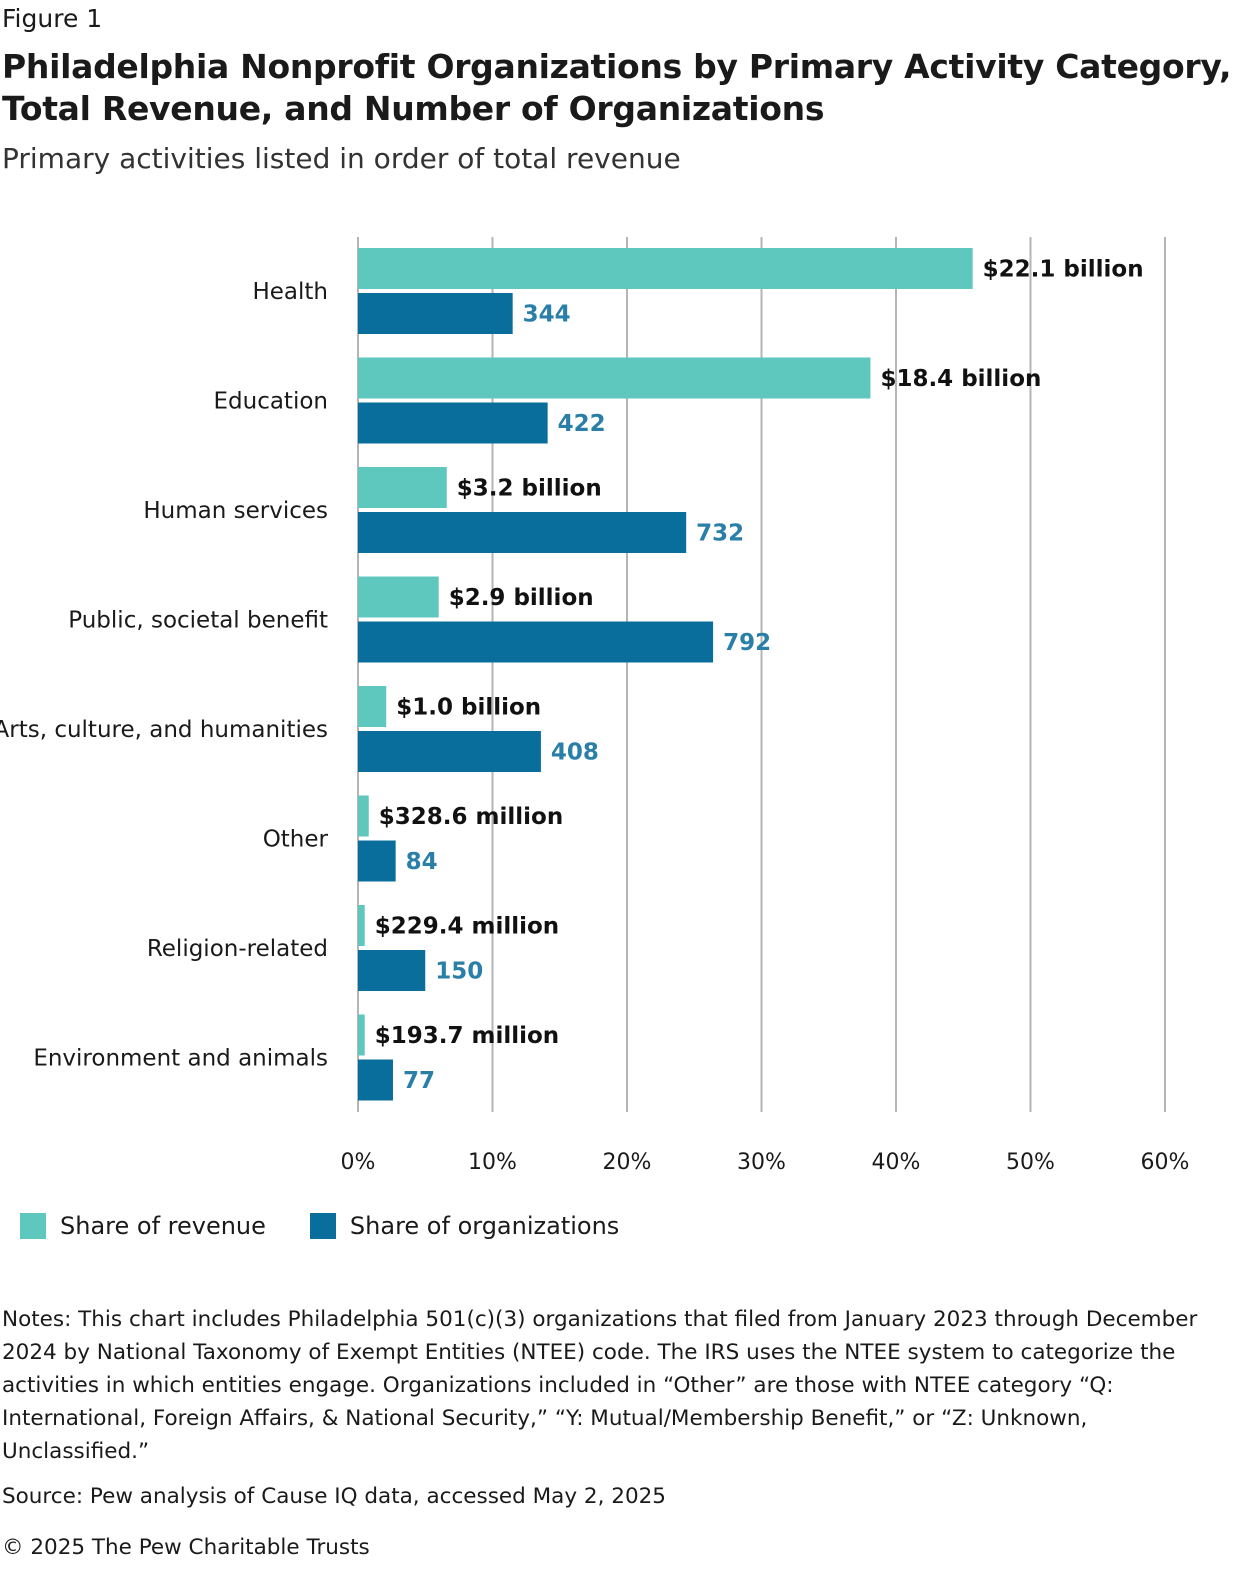  Describe the element at coordinates (1063, 270) in the screenshot. I see `revenue-data-label: $22.1 billion` at that location.